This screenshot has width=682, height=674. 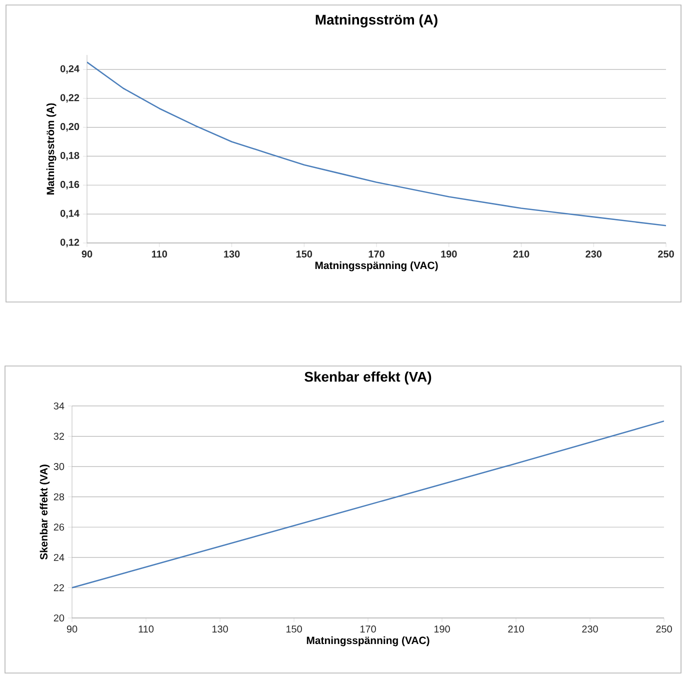 I want to click on chart-title: Skenbar effekt (VA), so click(x=368, y=377).